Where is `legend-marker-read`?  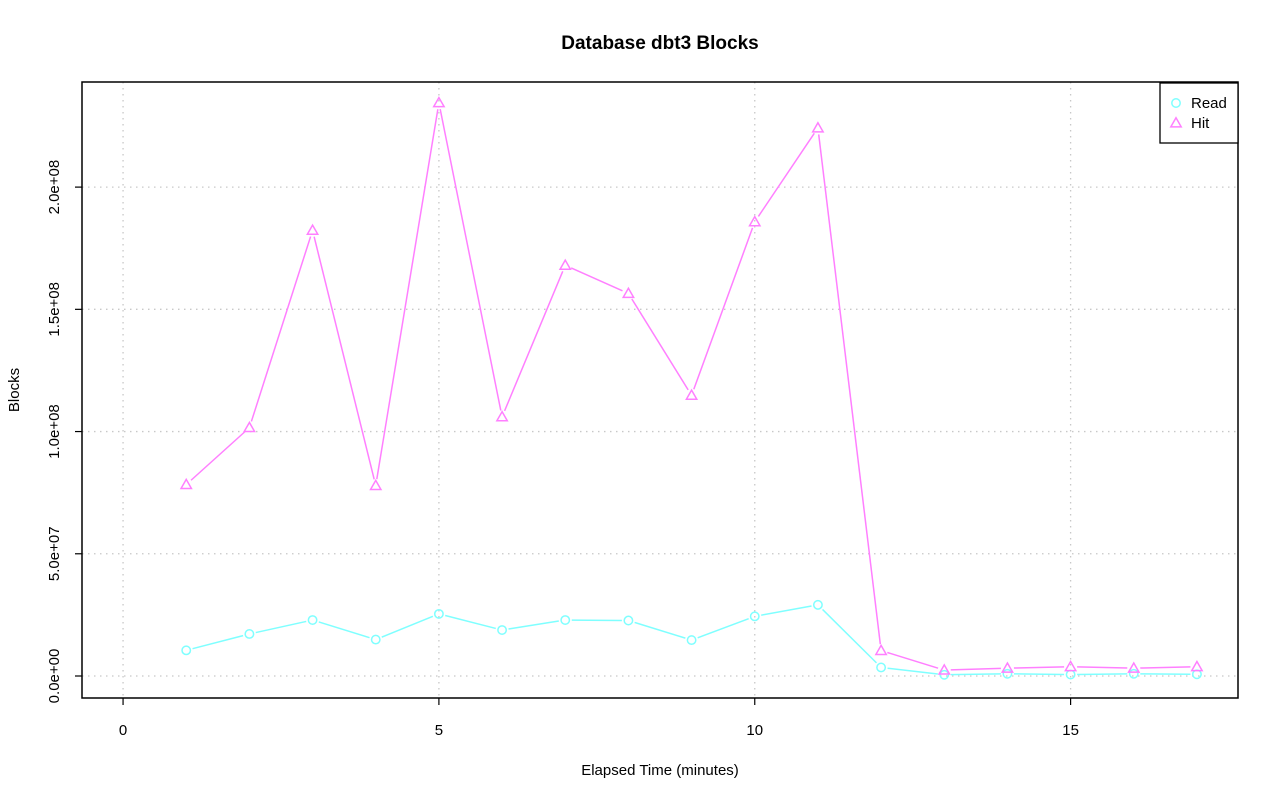 legend-marker-read is located at coordinates (1176, 103).